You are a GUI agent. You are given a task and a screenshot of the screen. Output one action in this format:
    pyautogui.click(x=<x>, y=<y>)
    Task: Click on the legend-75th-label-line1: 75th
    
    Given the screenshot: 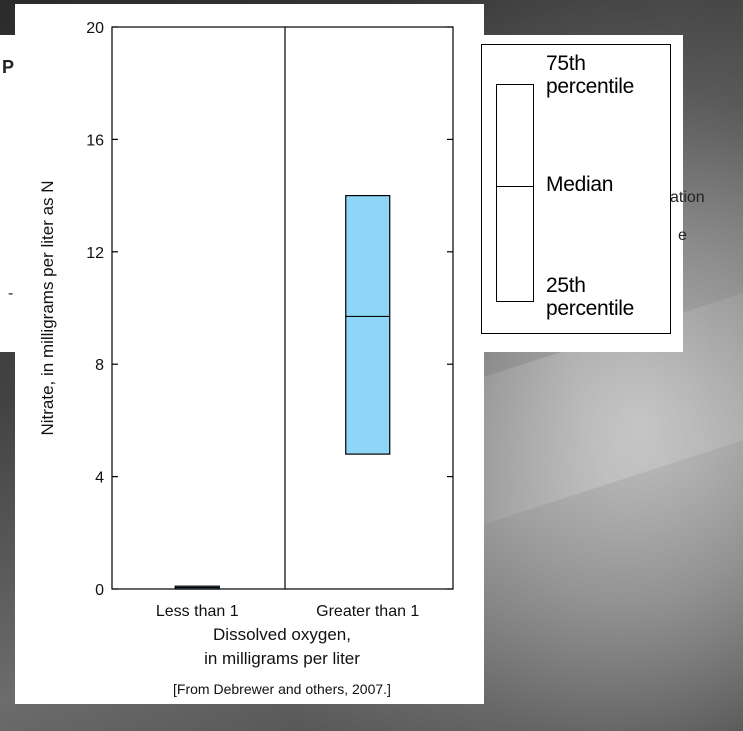 What is the action you would take?
    pyautogui.click(x=566, y=63)
    